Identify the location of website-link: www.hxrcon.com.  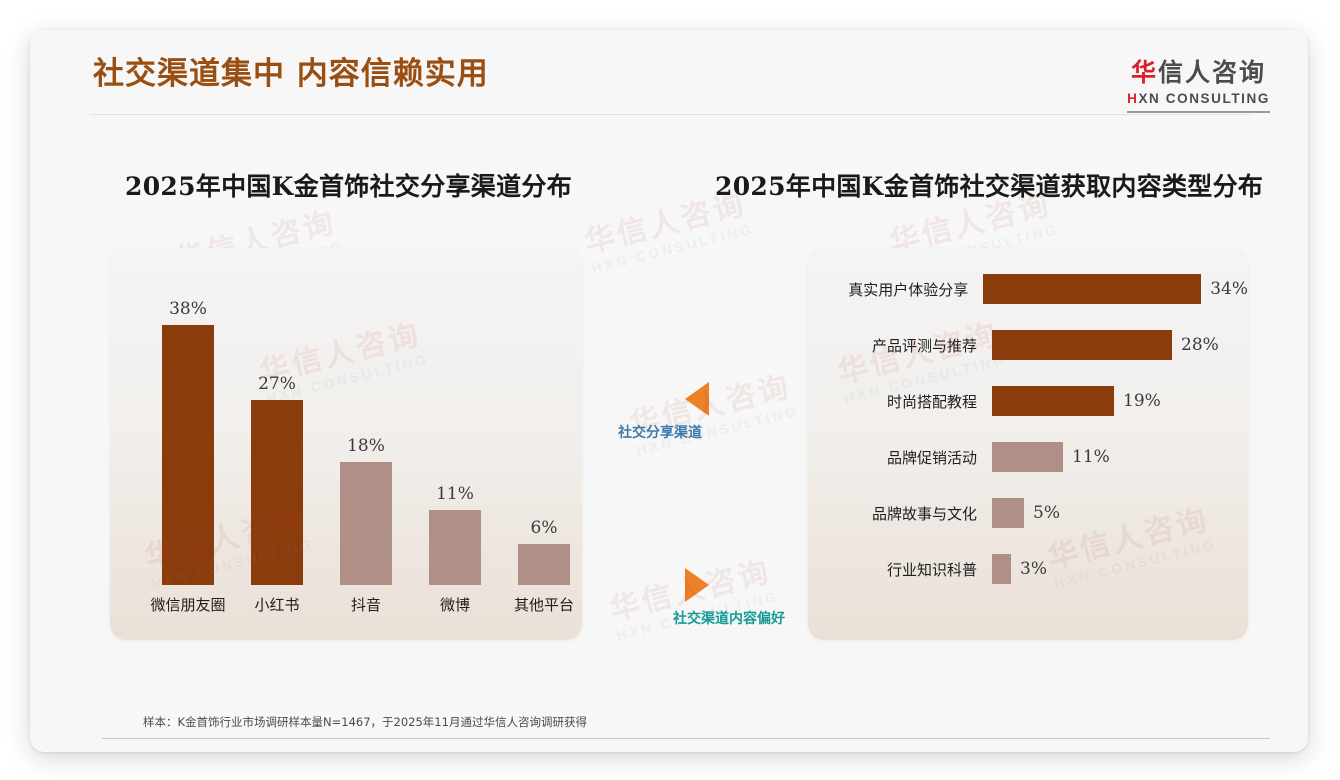
(1181, 751).